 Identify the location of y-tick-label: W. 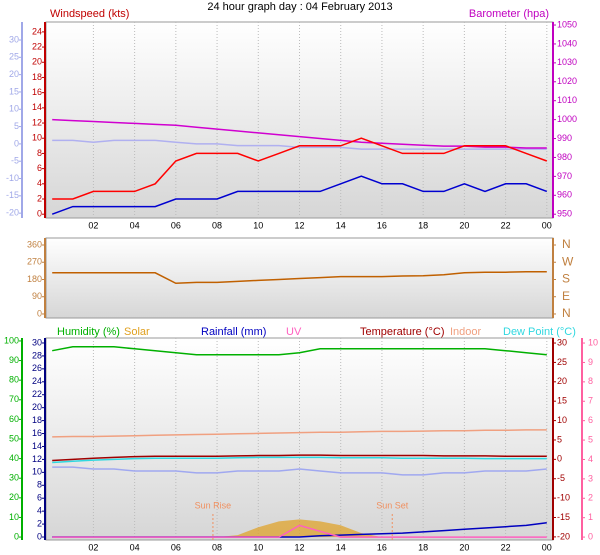
(568, 261).